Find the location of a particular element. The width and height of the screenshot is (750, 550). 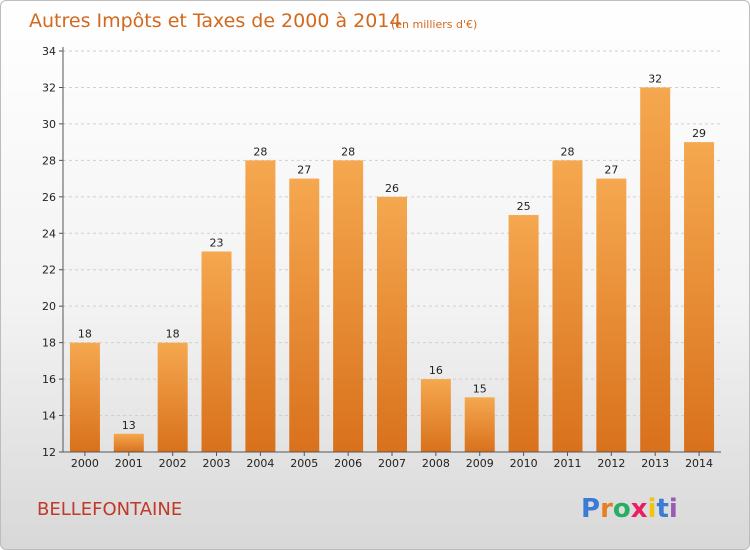

data-label-2006: 28 is located at coordinates (348, 151).